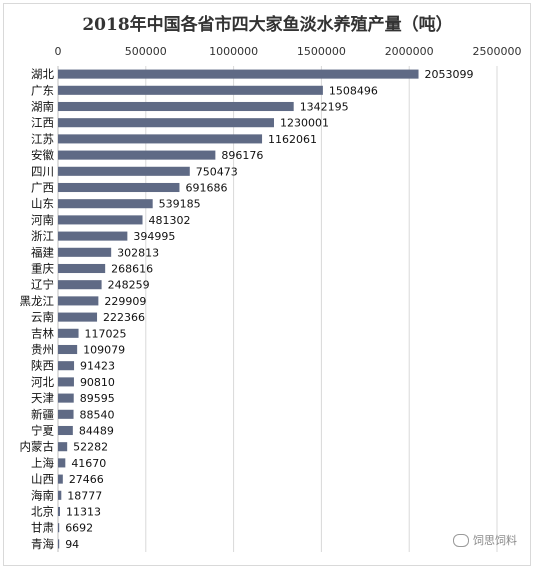 This screenshot has height=570, width=535. I want to click on x-tick-label: 1500000, so click(321, 51).